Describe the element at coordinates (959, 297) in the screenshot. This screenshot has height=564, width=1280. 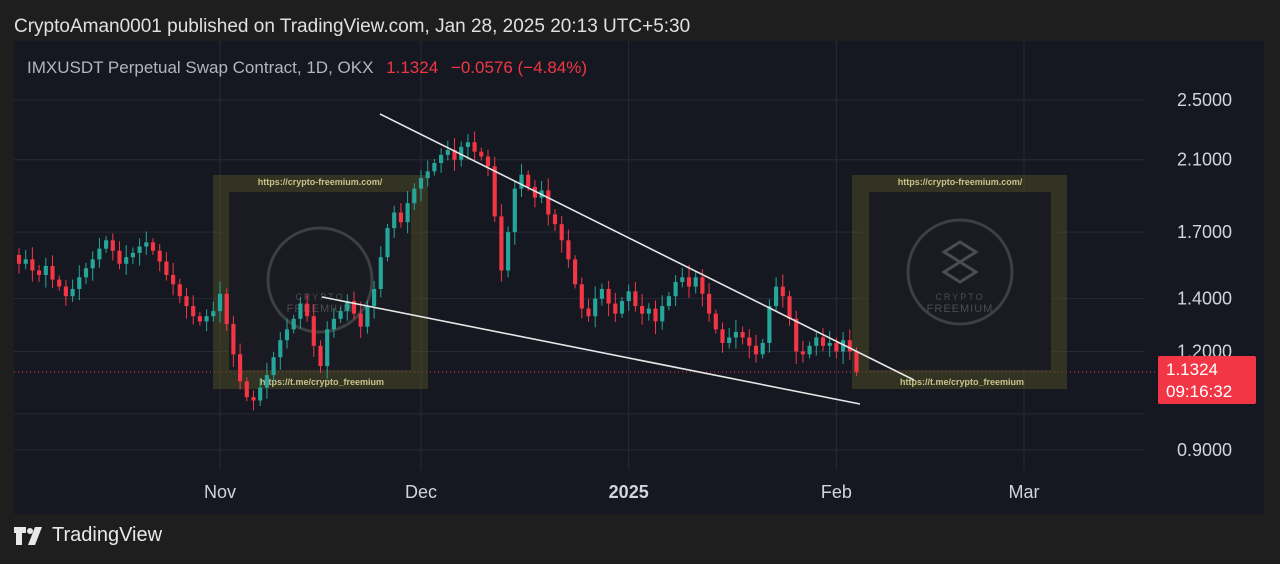
I see `watermark-right-logo-line1: CRYPTO` at that location.